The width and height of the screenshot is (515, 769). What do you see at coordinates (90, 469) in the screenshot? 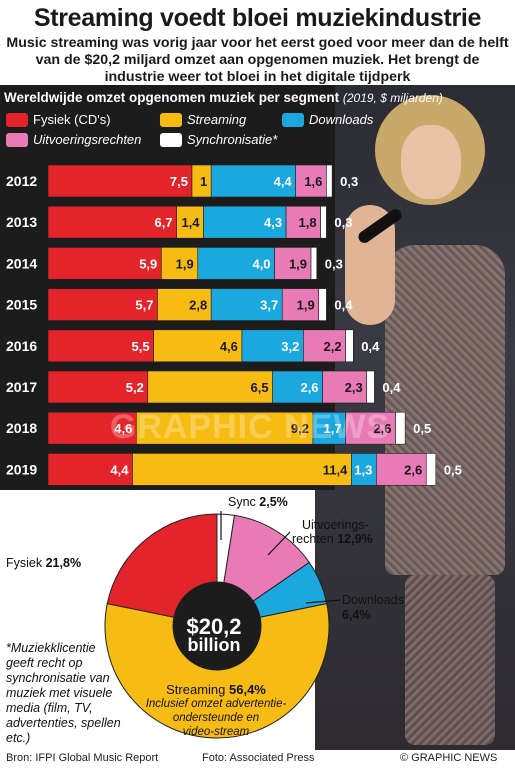
I see `bar-fysiek-2019` at bounding box center [90, 469].